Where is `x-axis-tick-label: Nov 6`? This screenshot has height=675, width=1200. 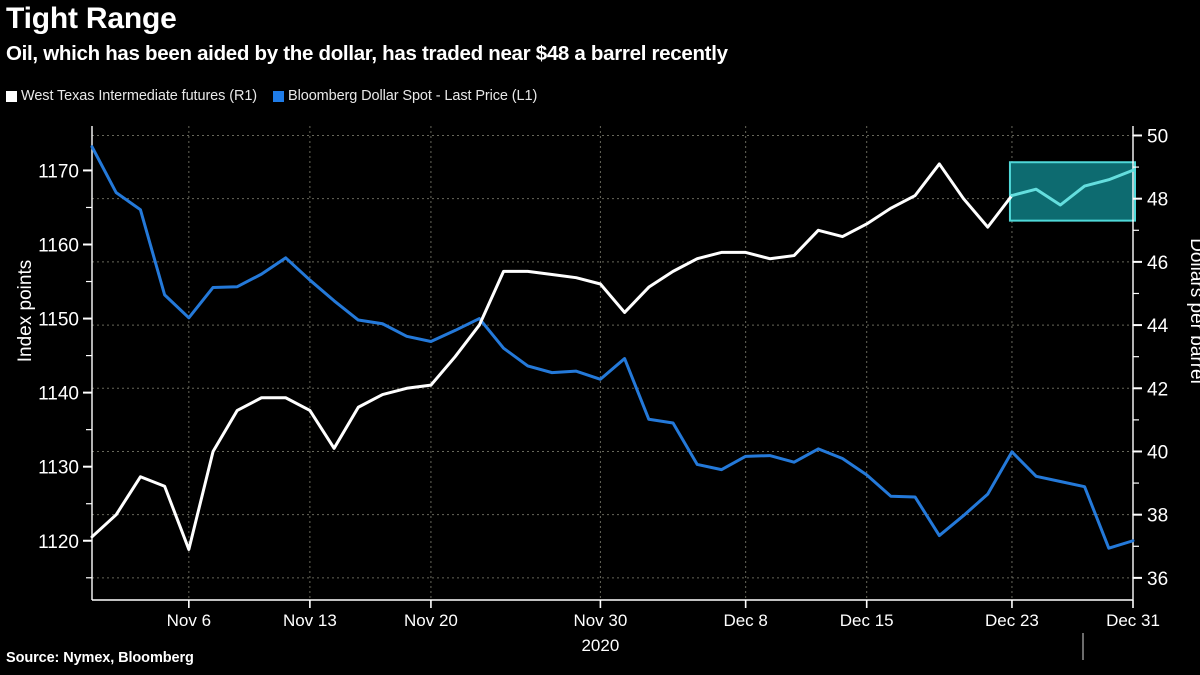 x-axis-tick-label: Nov 6 is located at coordinates (189, 620).